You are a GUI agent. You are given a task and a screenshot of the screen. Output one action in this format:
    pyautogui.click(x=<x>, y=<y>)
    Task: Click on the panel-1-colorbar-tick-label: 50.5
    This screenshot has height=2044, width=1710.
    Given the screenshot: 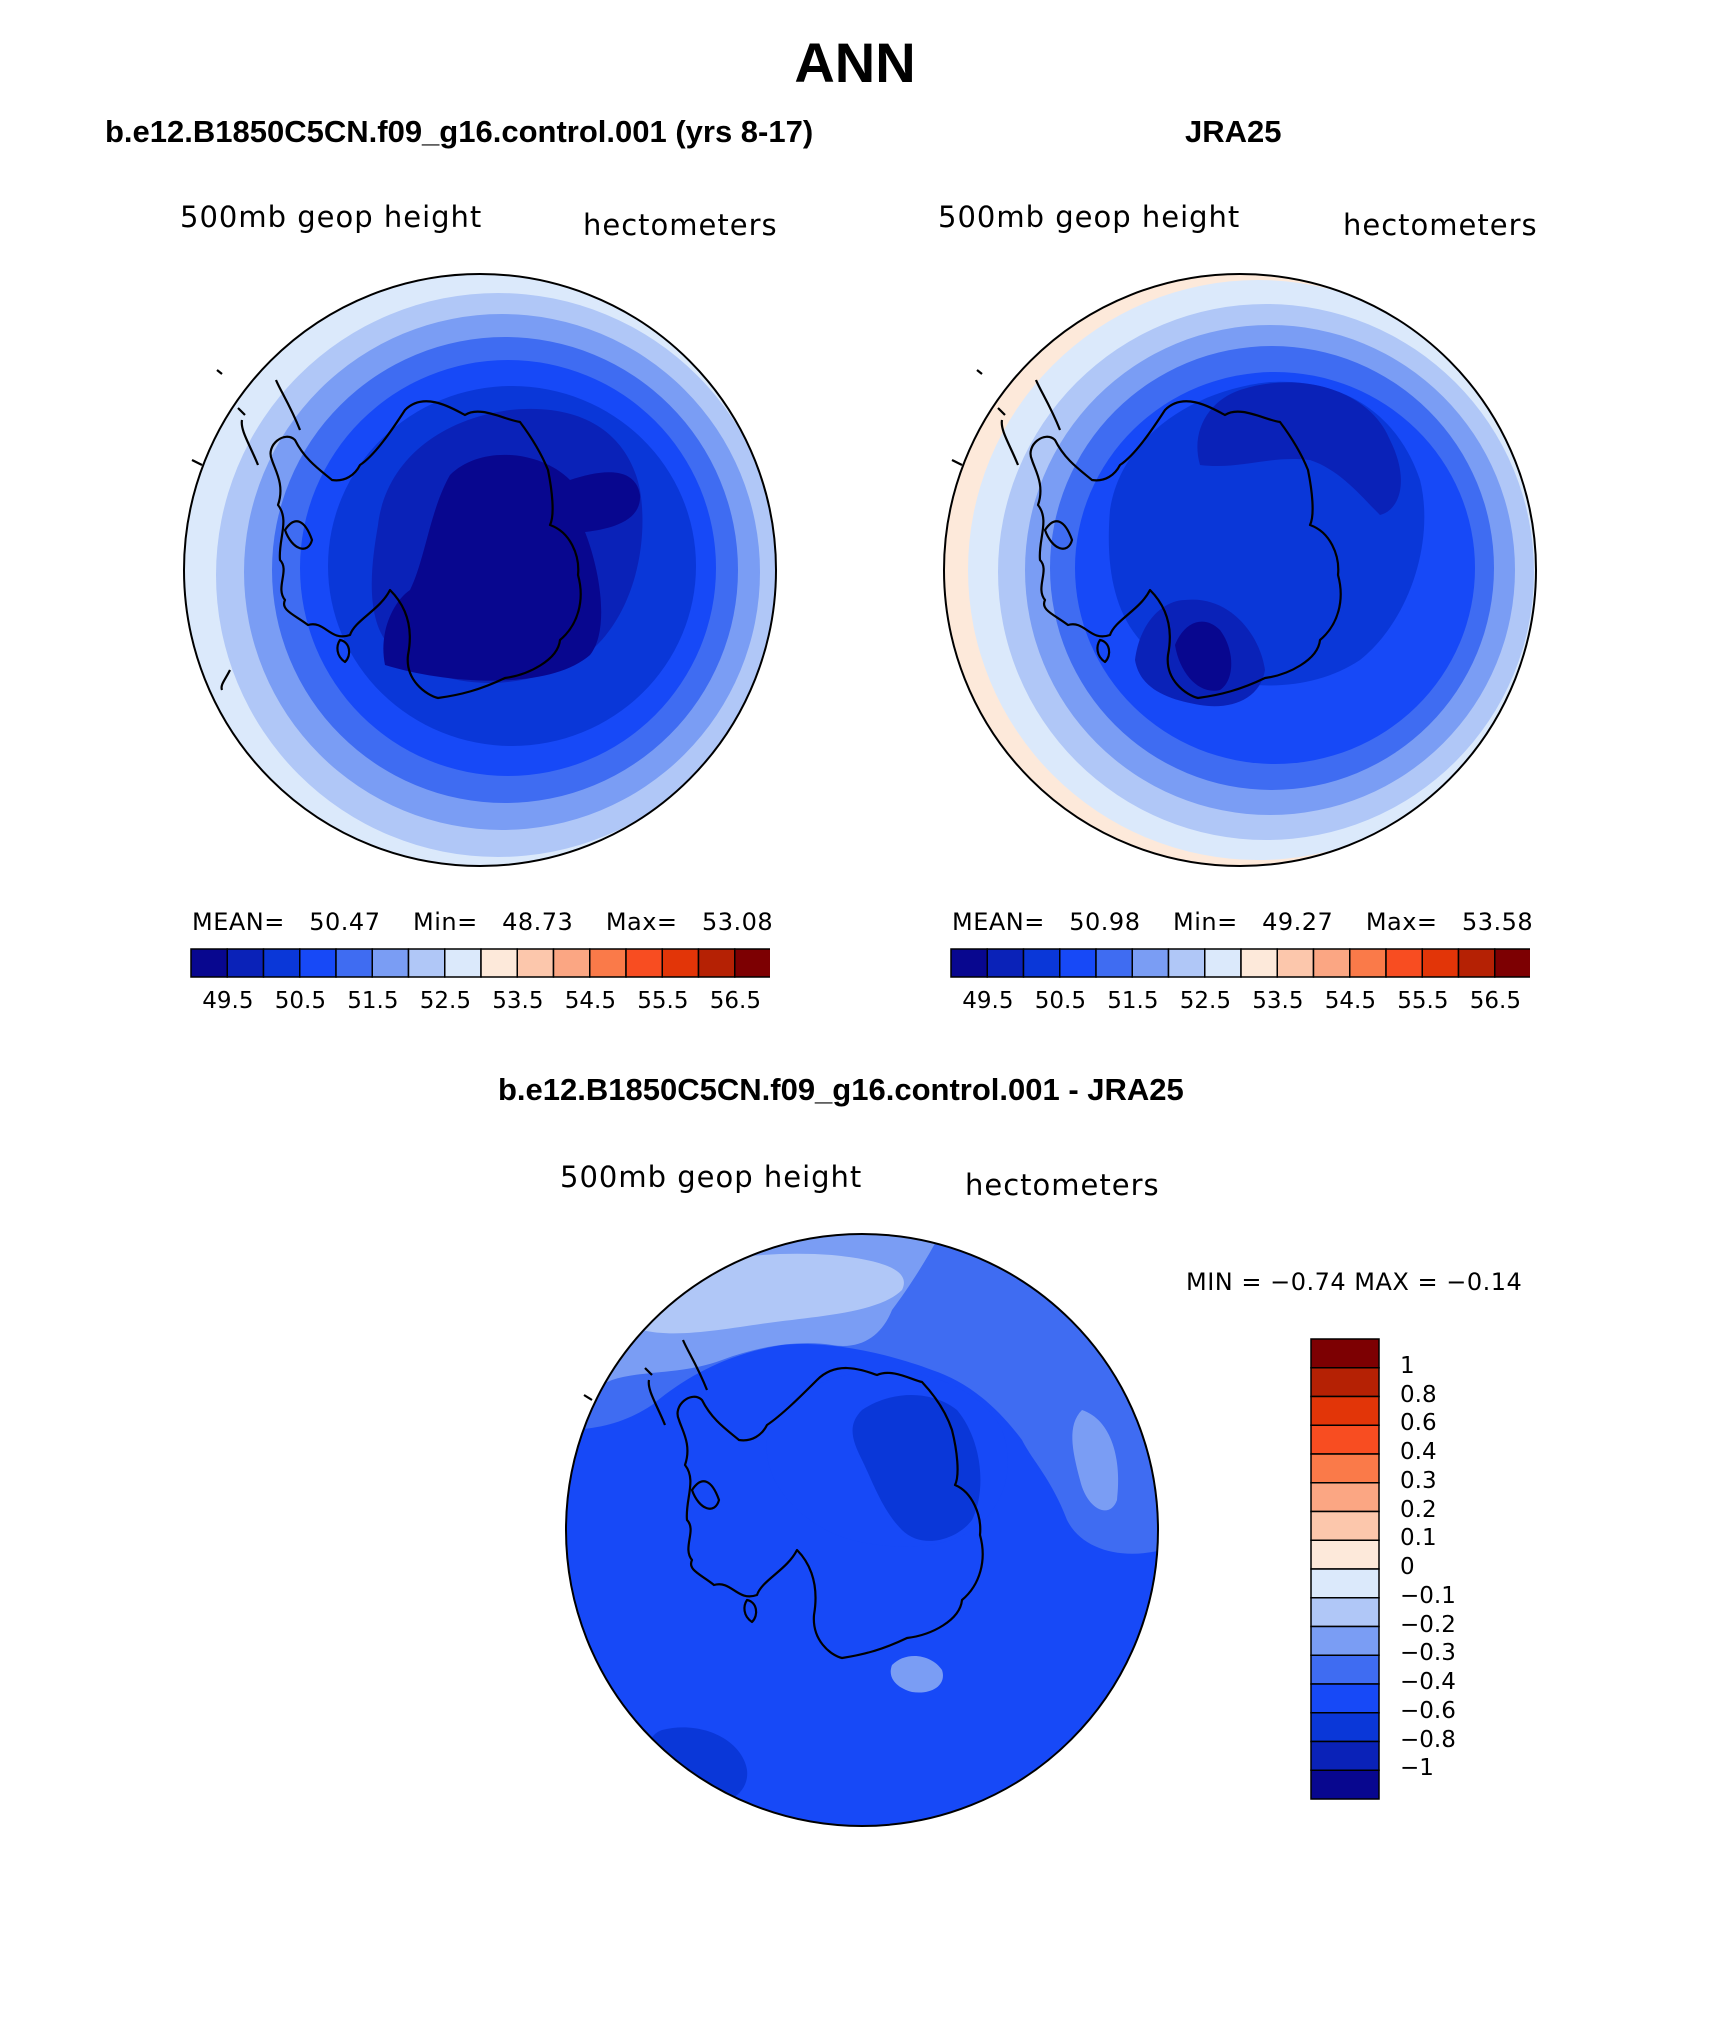 What is the action you would take?
    pyautogui.click(x=300, y=1001)
    